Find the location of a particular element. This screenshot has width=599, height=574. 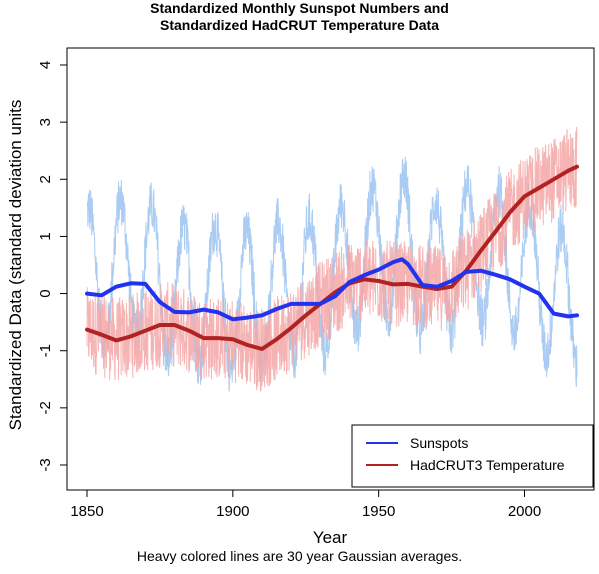

legend-box is located at coordinates (472, 456).